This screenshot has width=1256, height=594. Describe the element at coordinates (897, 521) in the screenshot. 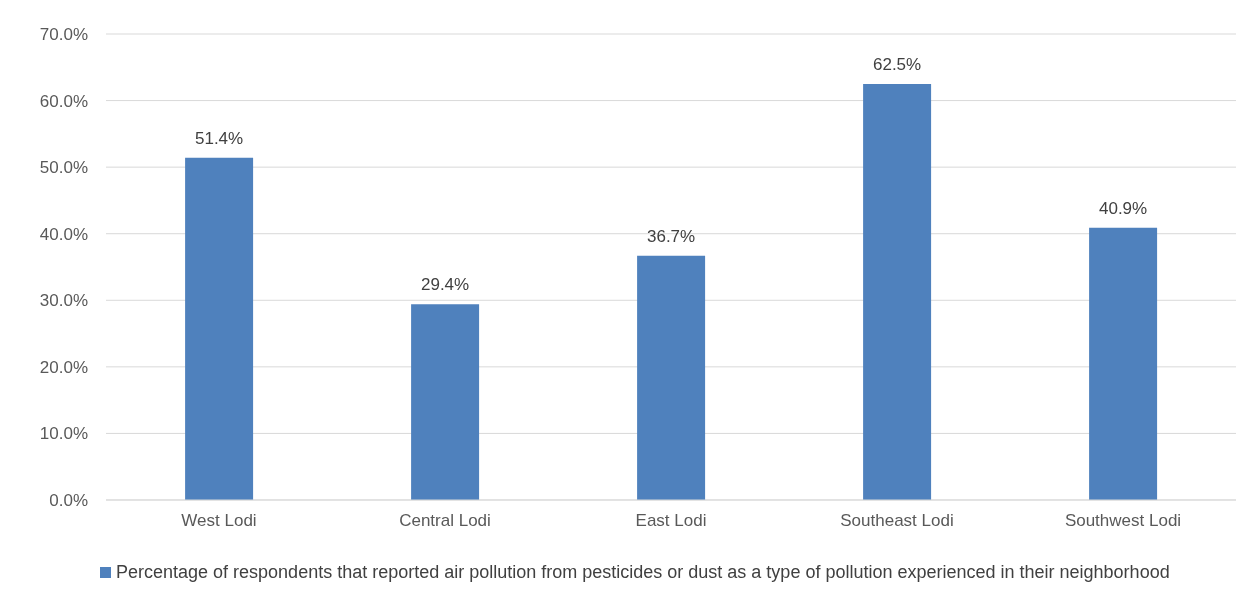

I see `x-tick-label: Southeast Lodi` at that location.